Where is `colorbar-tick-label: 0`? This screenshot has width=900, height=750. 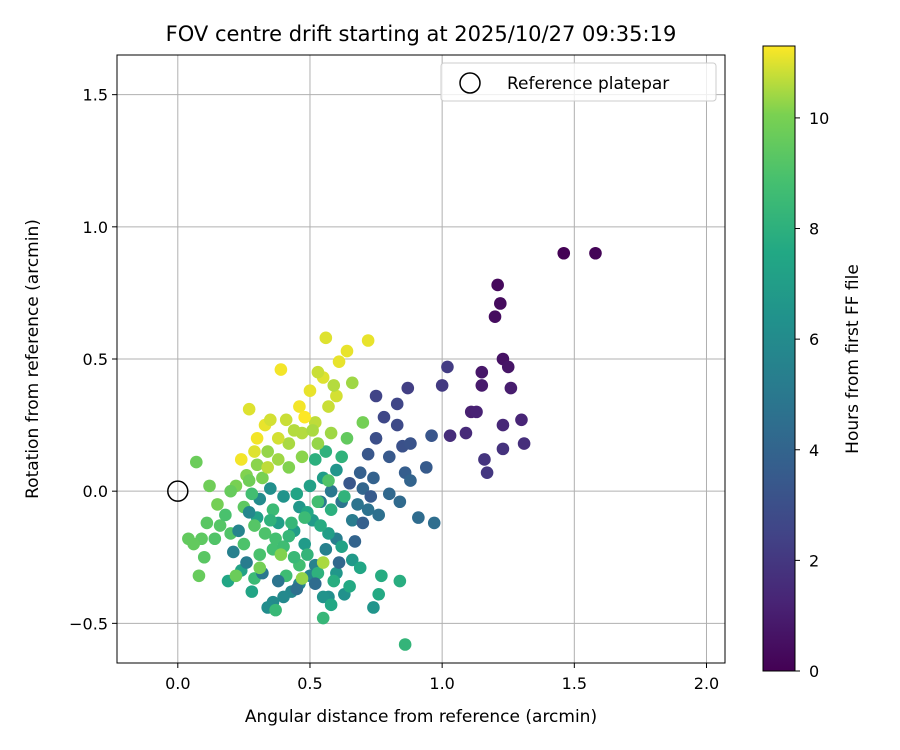
colorbar-tick-label: 0 is located at coordinates (814, 671).